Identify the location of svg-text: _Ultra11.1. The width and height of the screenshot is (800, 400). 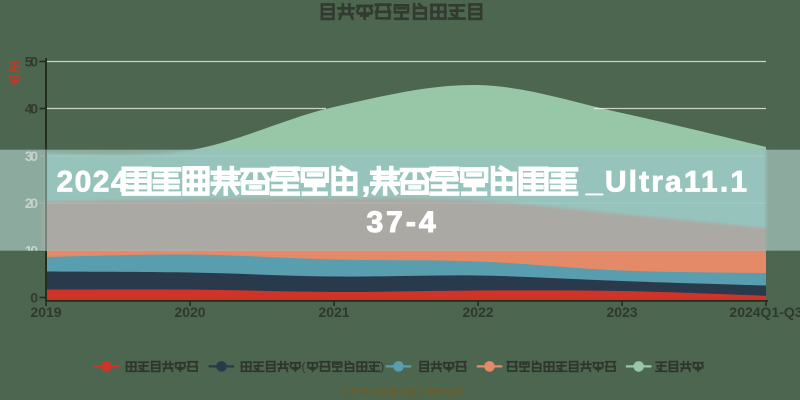
(666, 182).